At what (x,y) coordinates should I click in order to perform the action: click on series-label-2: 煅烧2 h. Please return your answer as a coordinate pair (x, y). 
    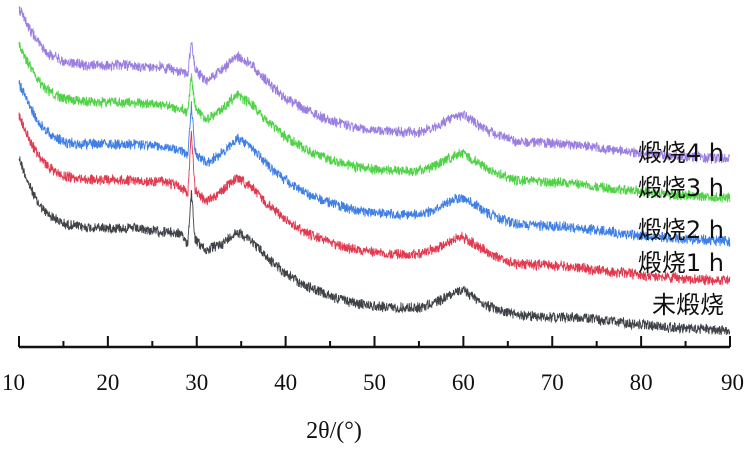
    Looking at the image, I should click on (681, 230).